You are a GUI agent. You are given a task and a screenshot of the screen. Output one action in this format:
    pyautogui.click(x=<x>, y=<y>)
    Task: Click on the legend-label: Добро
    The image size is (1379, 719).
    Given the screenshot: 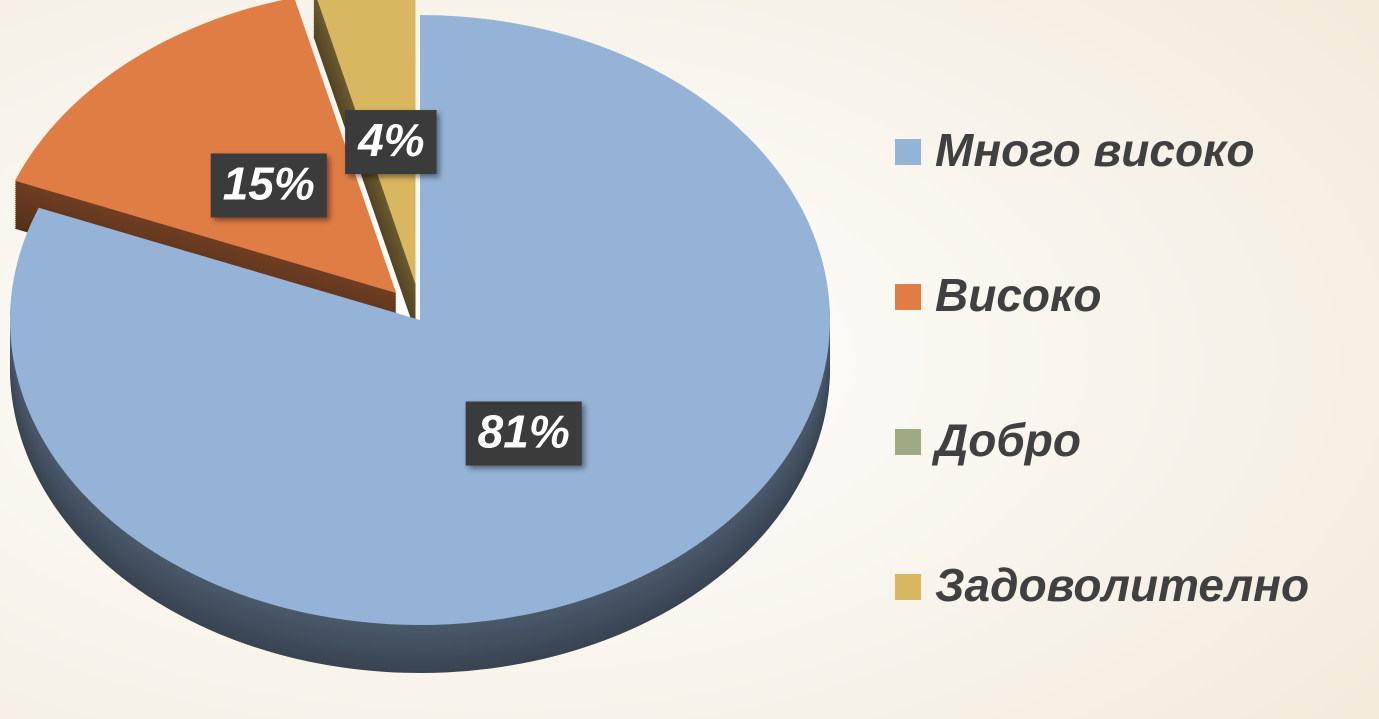 What is the action you would take?
    pyautogui.click(x=1006, y=440)
    